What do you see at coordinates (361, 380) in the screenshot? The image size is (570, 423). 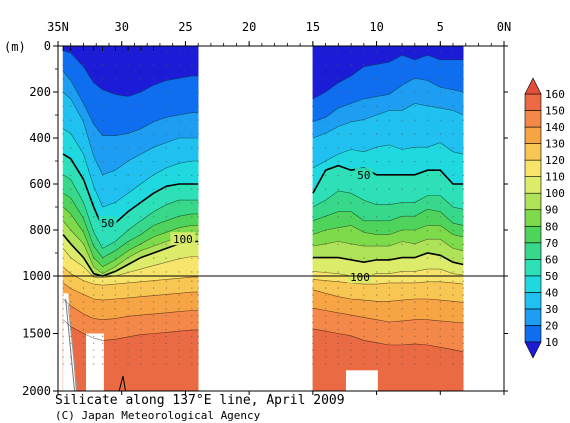 I see `bottom-mask-ridge-south` at bounding box center [361, 380].